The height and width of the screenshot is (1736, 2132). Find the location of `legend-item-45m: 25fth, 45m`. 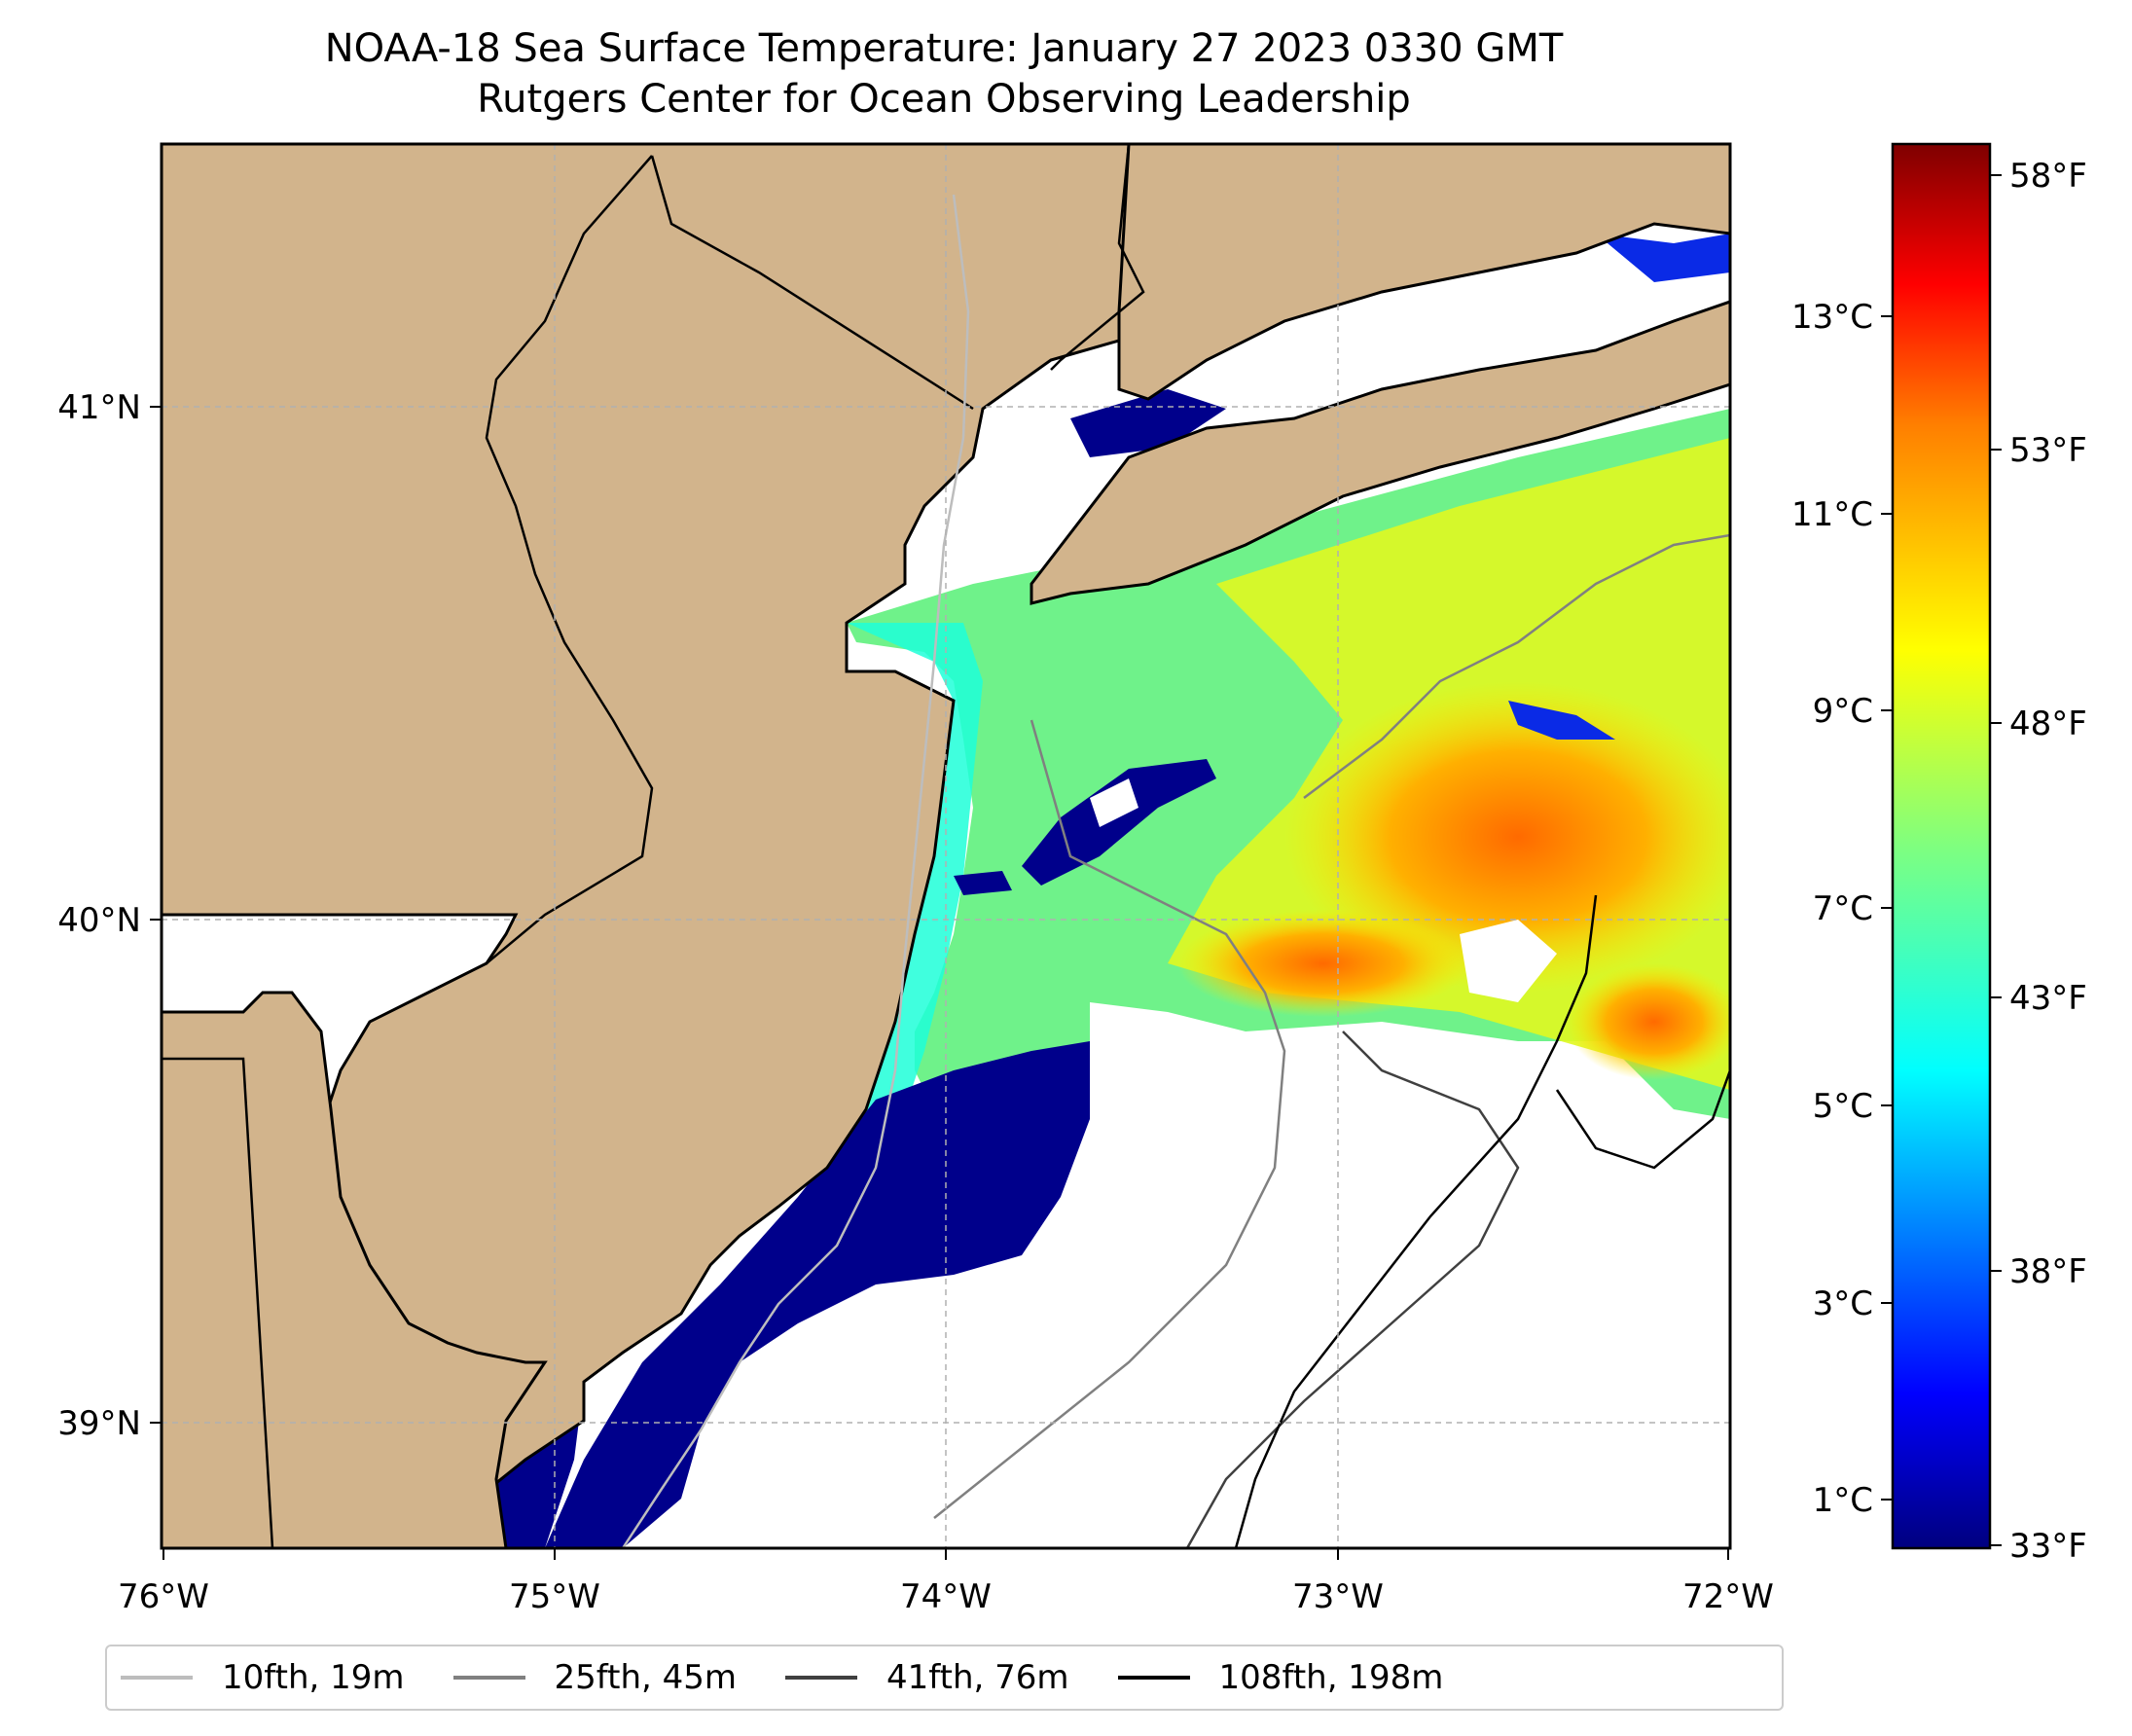

legend-item-45m: 25fth, 45m is located at coordinates (595, 1678).